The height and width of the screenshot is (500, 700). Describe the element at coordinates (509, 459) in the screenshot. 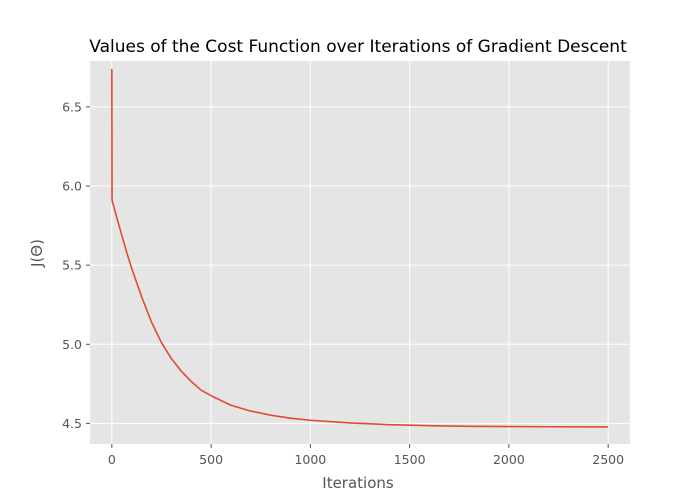

I see `x-tick-label: 2000` at that location.